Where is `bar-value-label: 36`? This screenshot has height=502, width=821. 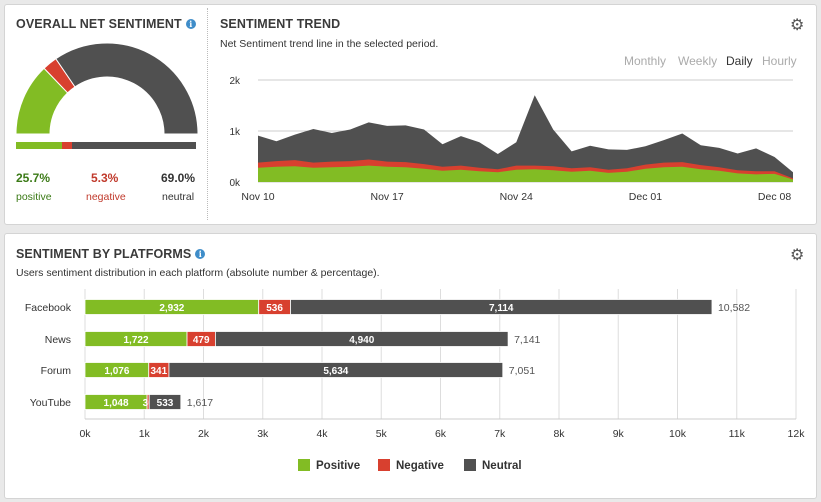
bar-value-label: 36 is located at coordinates (149, 403).